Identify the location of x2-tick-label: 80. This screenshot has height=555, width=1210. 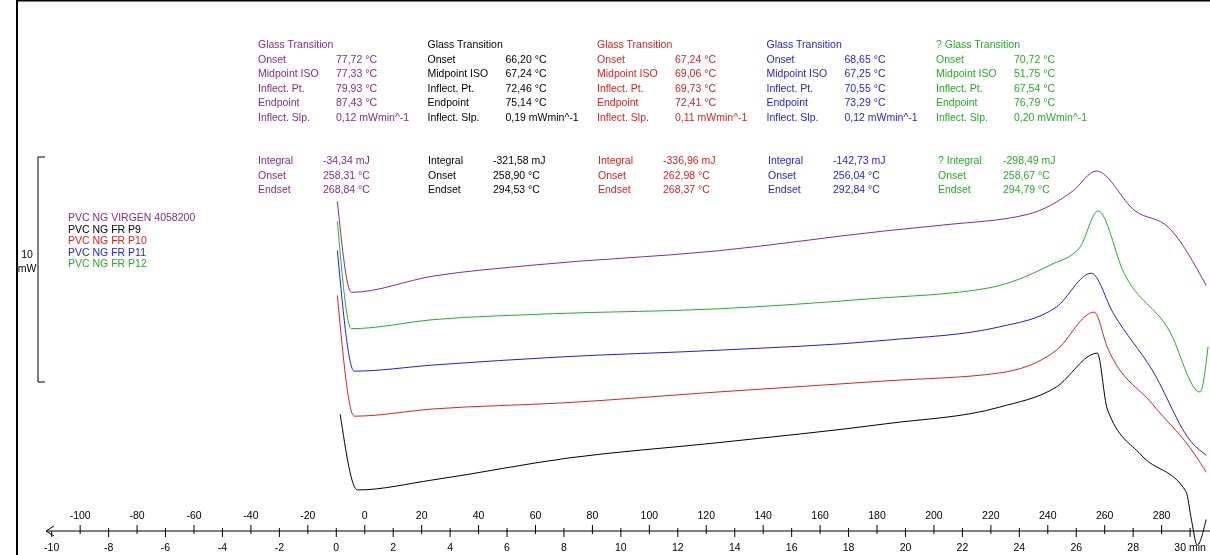
(592, 515).